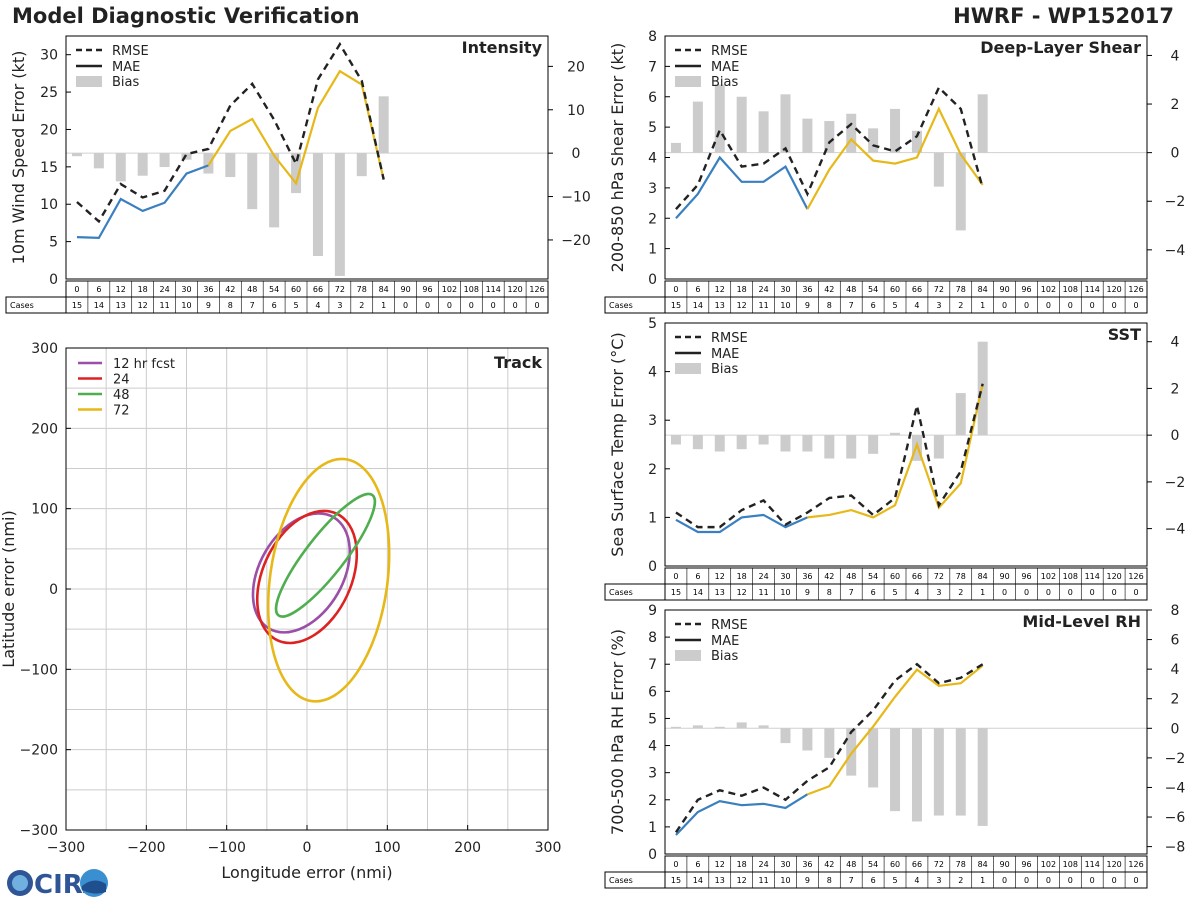 This screenshot has height=900, width=1200. I want to click on storm-id-title: HWRF - WP152017, so click(1063, 16).